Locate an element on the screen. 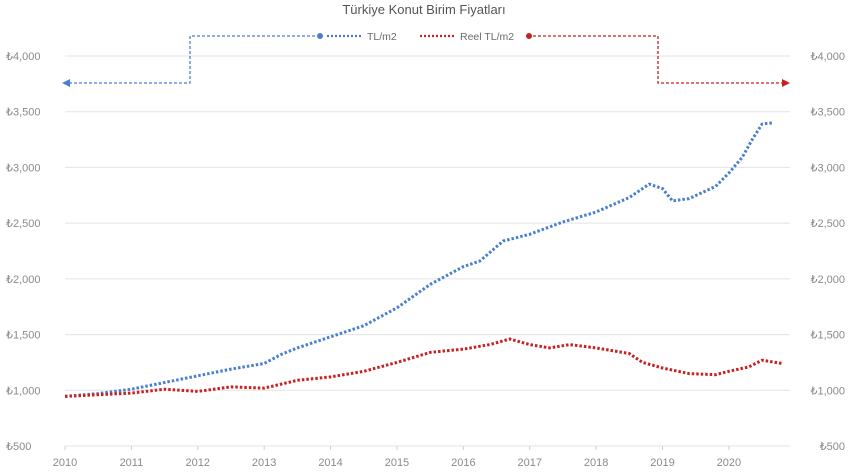 The width and height of the screenshot is (850, 475). y-tick-label-right: ₺1,500 is located at coordinates (827, 336).